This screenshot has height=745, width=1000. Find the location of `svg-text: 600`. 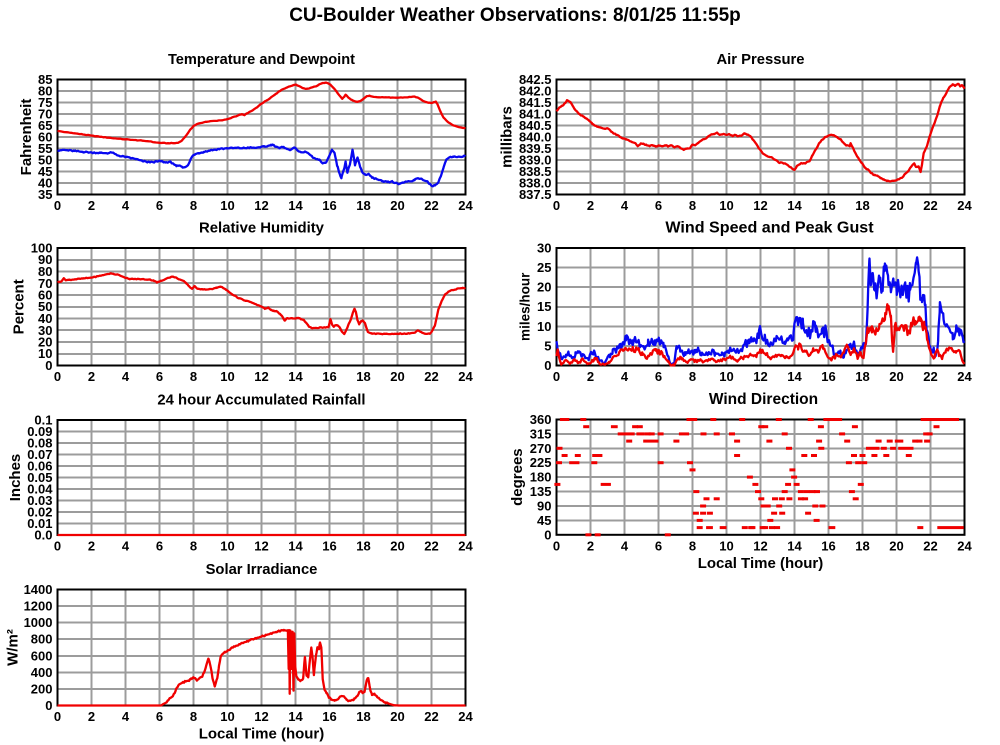

svg-text: 600 is located at coordinates (42, 655).